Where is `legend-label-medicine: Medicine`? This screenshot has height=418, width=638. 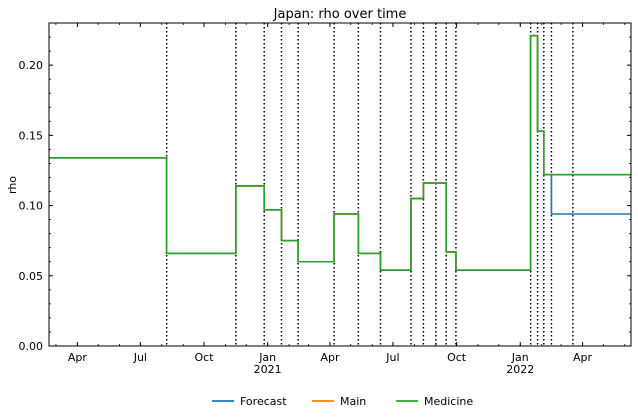
legend-label-medicine: Medicine is located at coordinates (448, 401).